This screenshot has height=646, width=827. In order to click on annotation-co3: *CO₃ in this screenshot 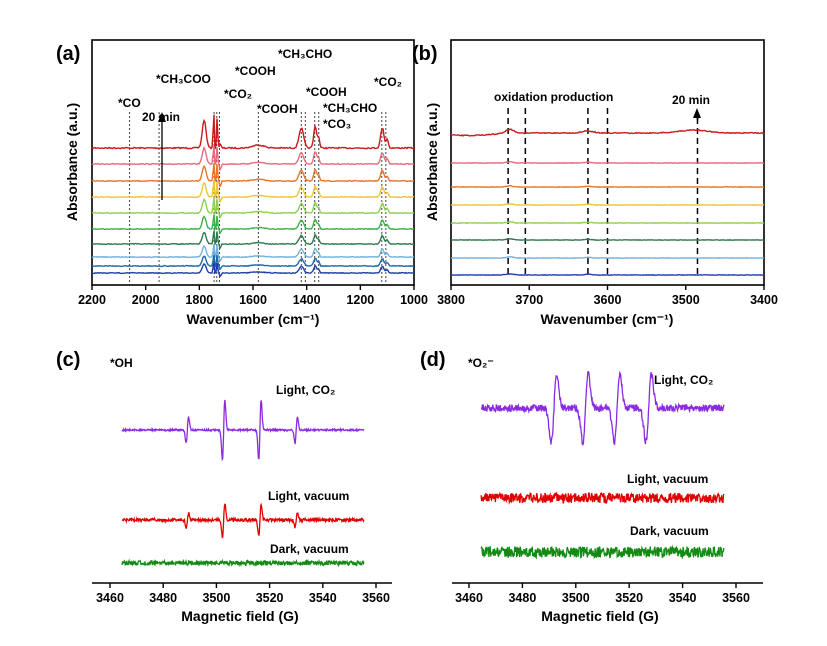, I will do `click(337, 124)`.